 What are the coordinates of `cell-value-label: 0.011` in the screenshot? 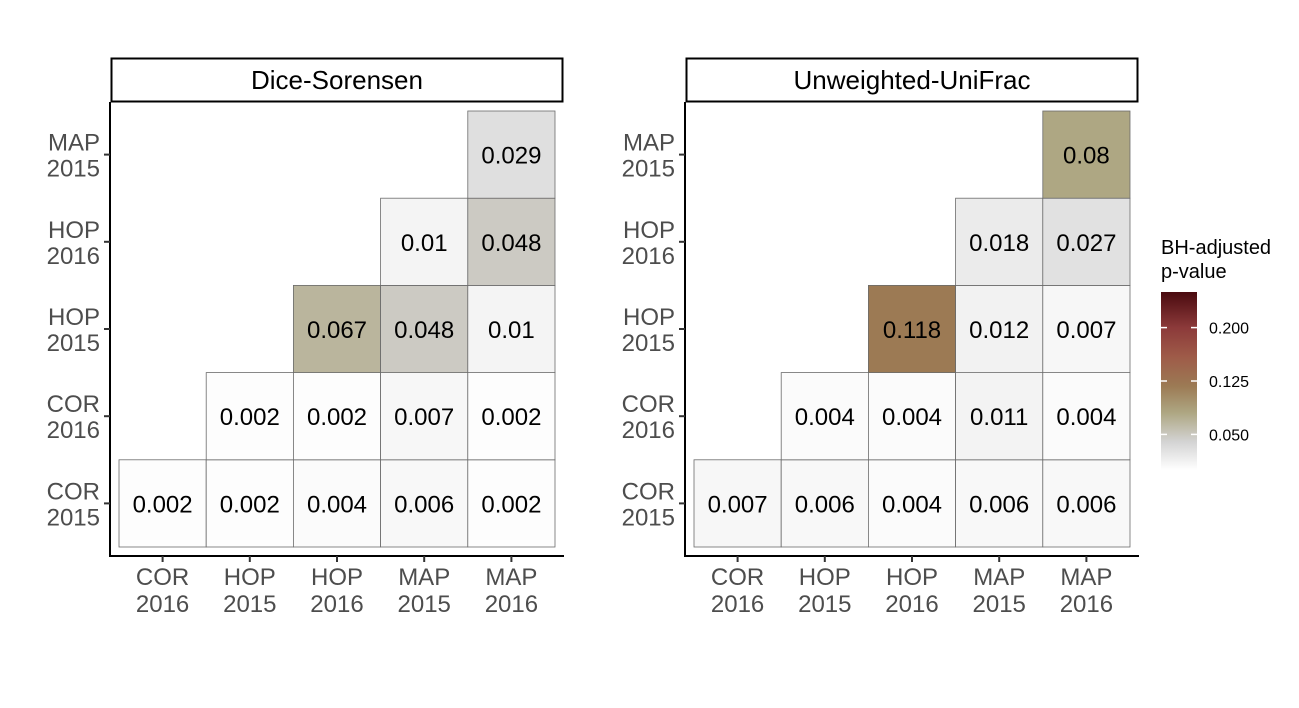 It's located at (999, 417).